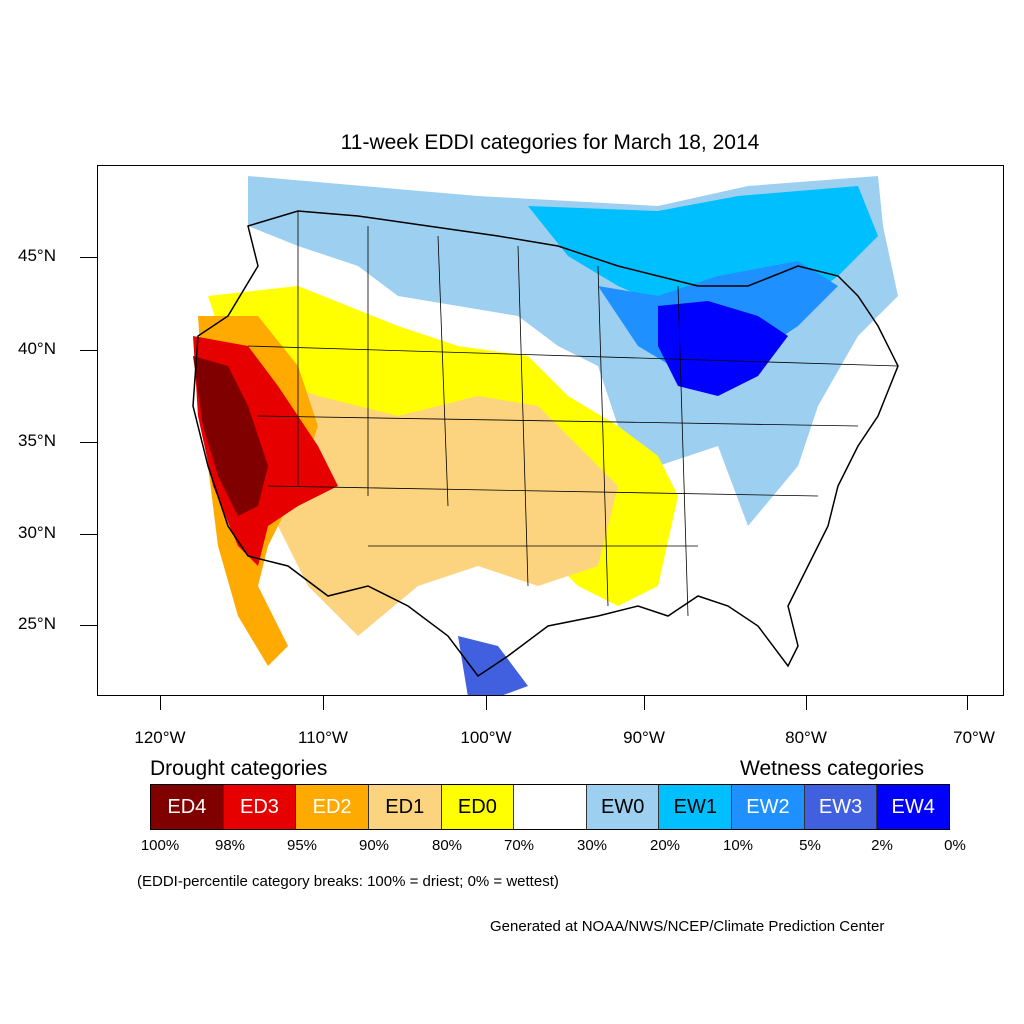 The width and height of the screenshot is (1024, 1024). I want to click on legend-neutral, so click(550, 807).